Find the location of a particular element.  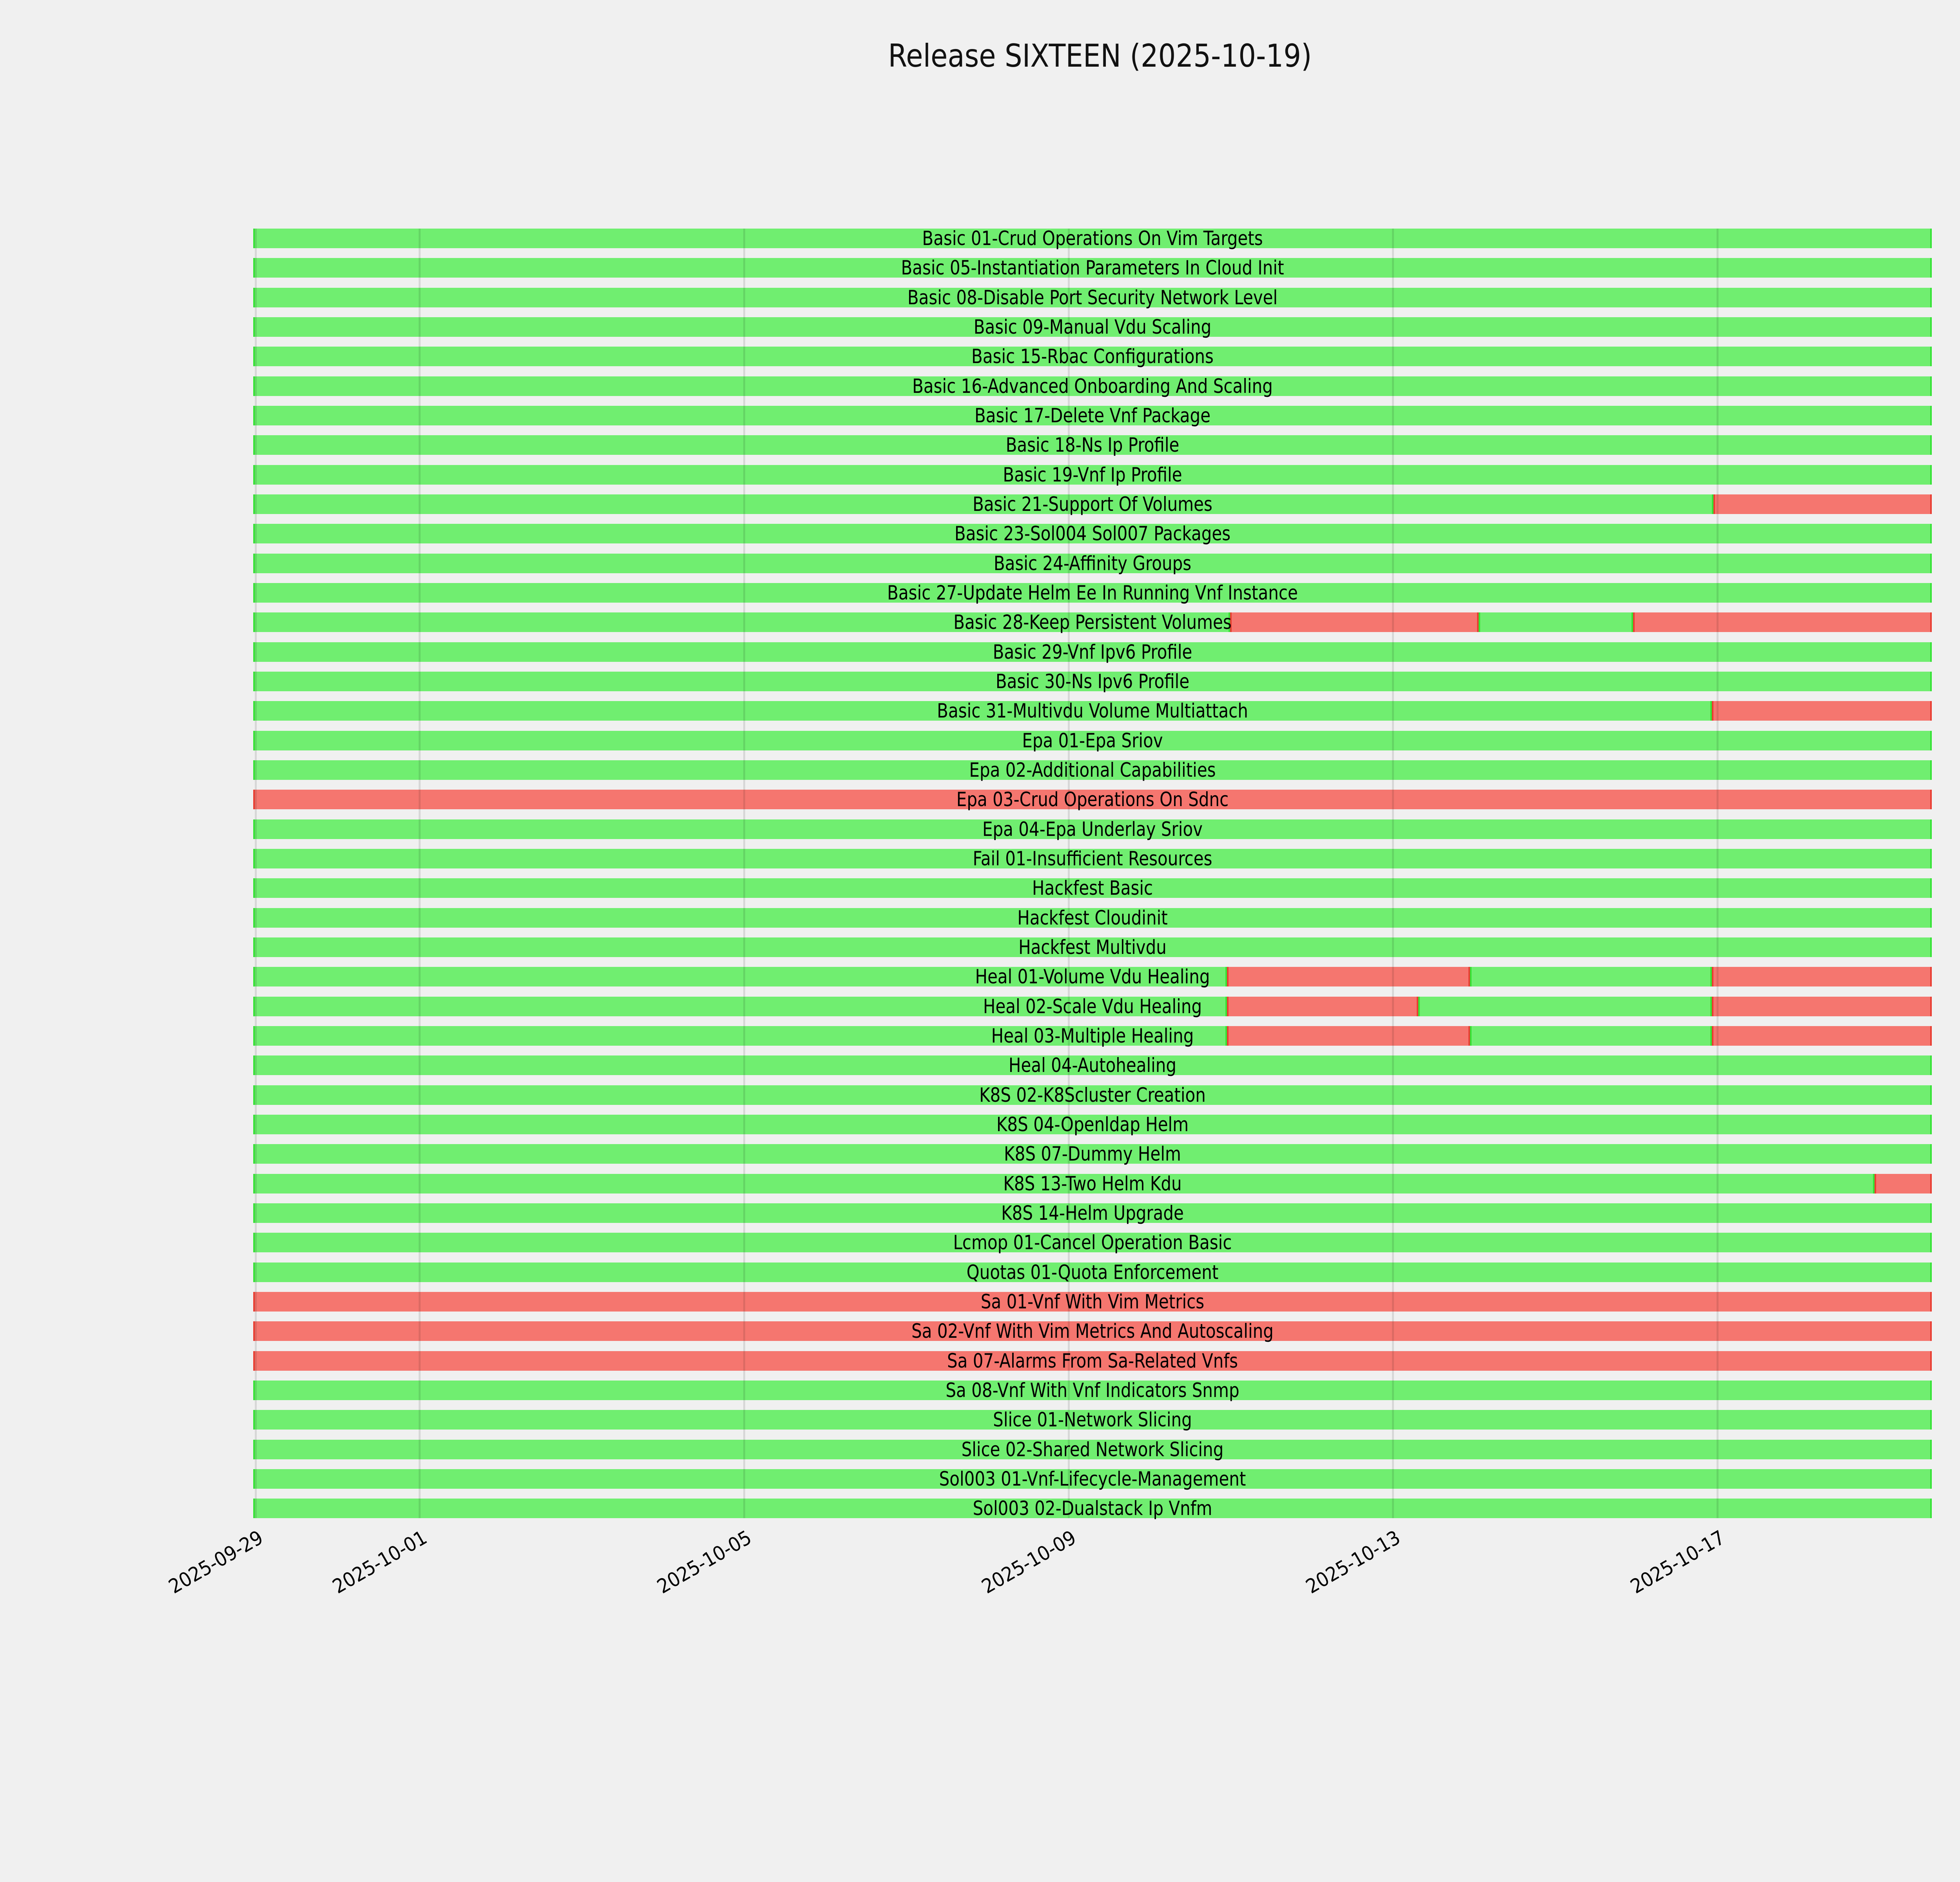

task-row: Sol003 02-Dualstack Ip Vnfm is located at coordinates (1092, 1508).